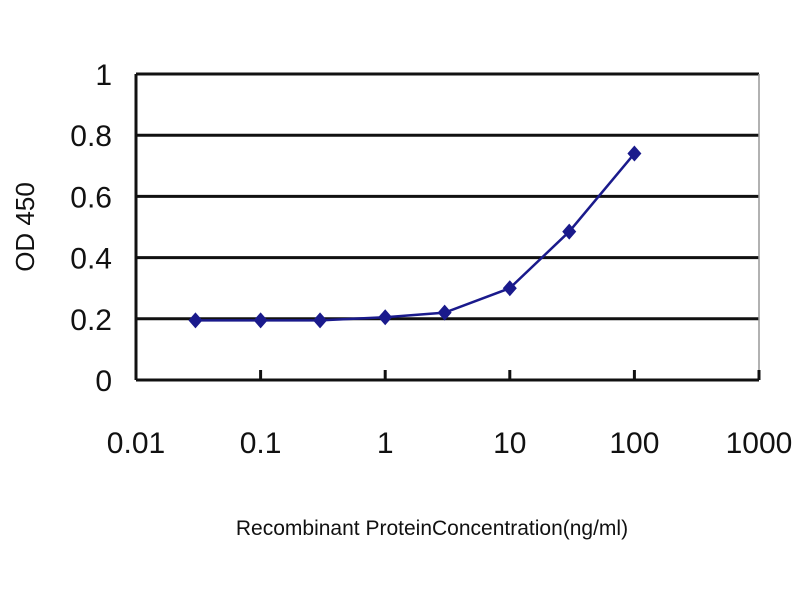 This screenshot has width=800, height=600. What do you see at coordinates (261, 443) in the screenshot?
I see `x-tick-label: 0.1` at bounding box center [261, 443].